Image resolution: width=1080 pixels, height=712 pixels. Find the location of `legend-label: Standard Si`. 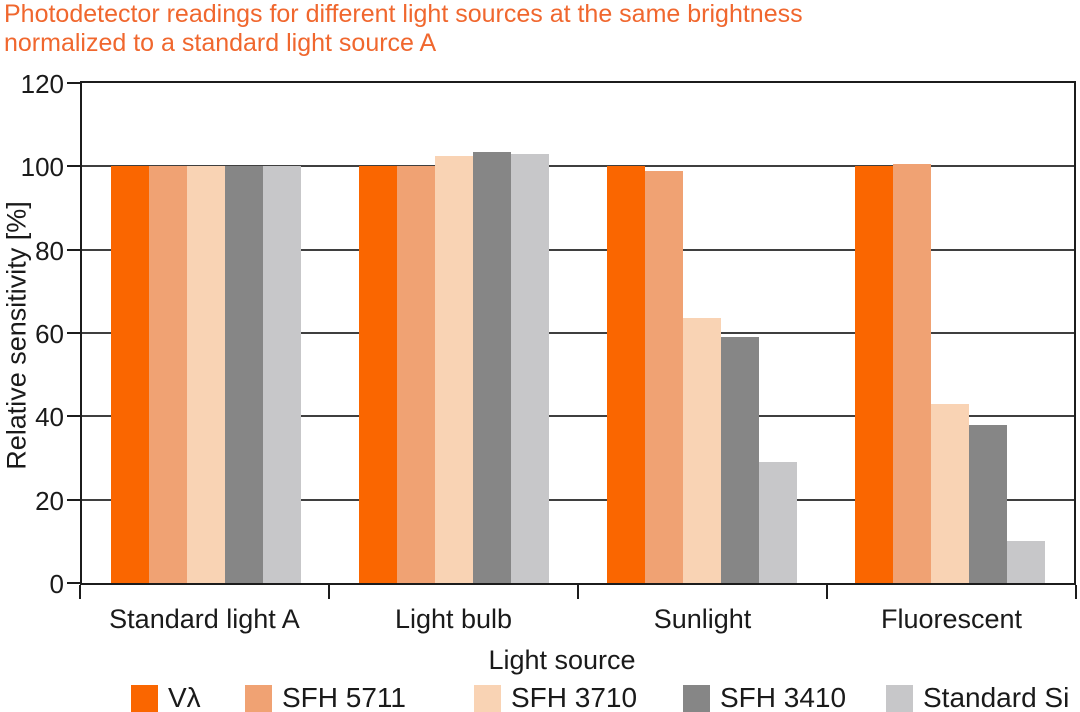

legend-label: Standard Si is located at coordinates (996, 697).